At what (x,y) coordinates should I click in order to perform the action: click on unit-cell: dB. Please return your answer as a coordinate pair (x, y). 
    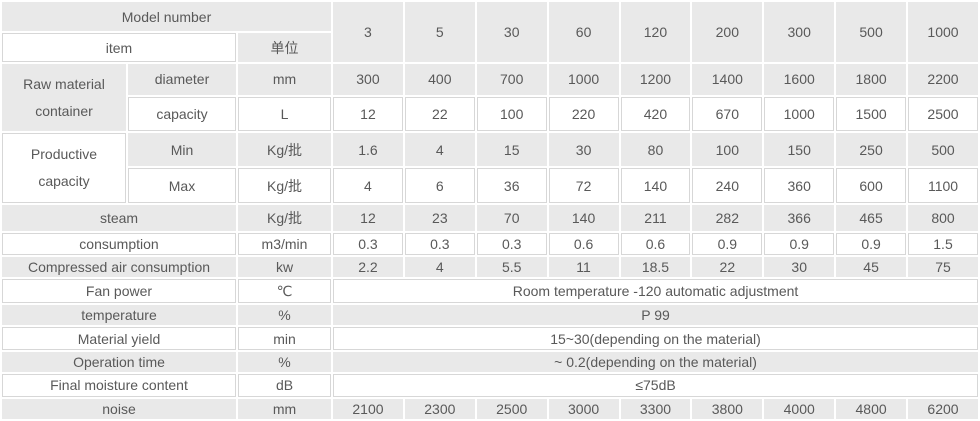
    Looking at the image, I should click on (285, 385).